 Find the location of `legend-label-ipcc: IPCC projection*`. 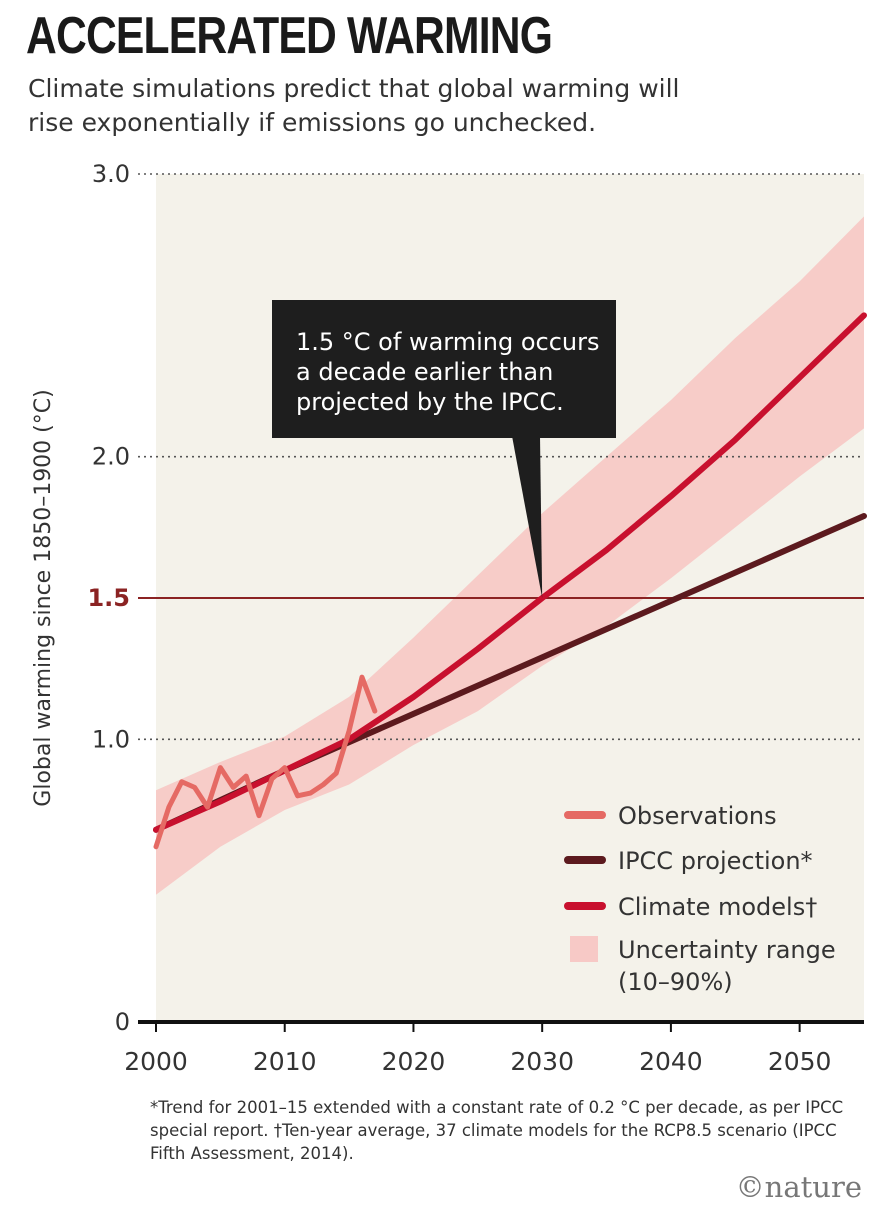

legend-label-ipcc: IPCC projection* is located at coordinates (715, 861).